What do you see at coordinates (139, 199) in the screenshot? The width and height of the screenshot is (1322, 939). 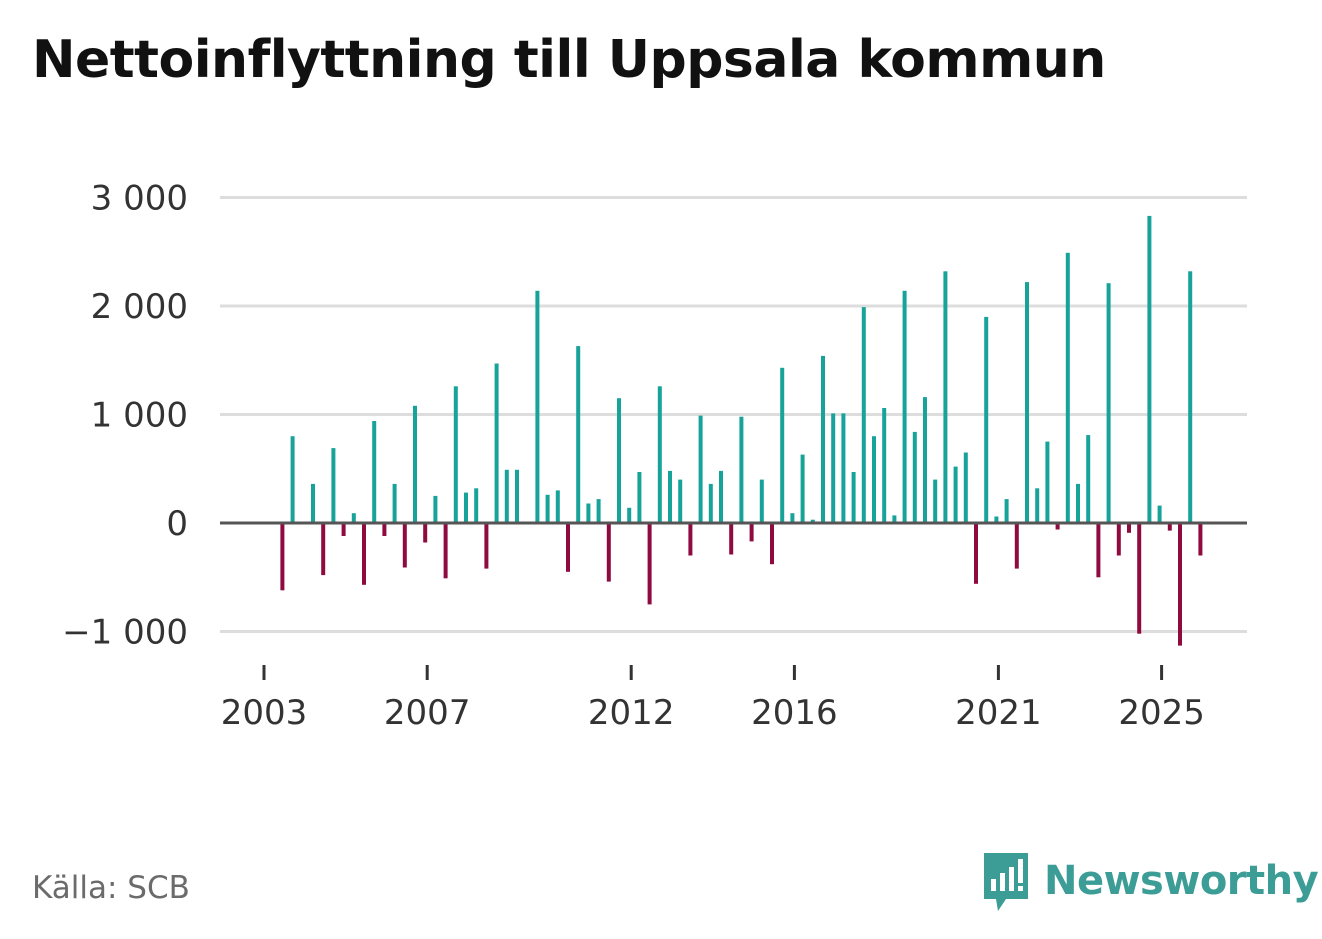 I see `y-tick-label: 3 000` at bounding box center [139, 199].